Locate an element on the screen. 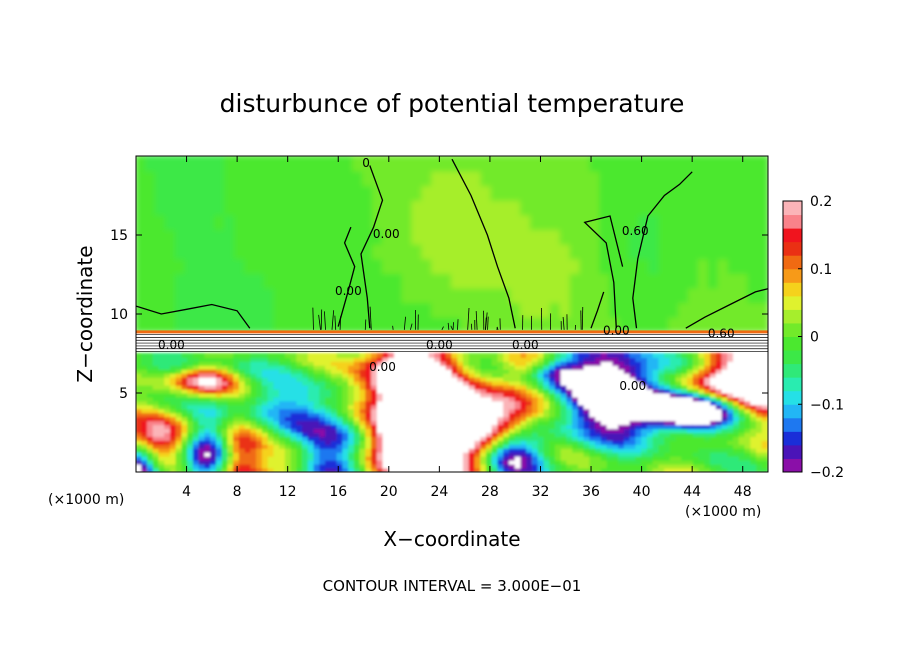 This screenshot has height=654, width=904. colorbar-swatch is located at coordinates (792, 451).